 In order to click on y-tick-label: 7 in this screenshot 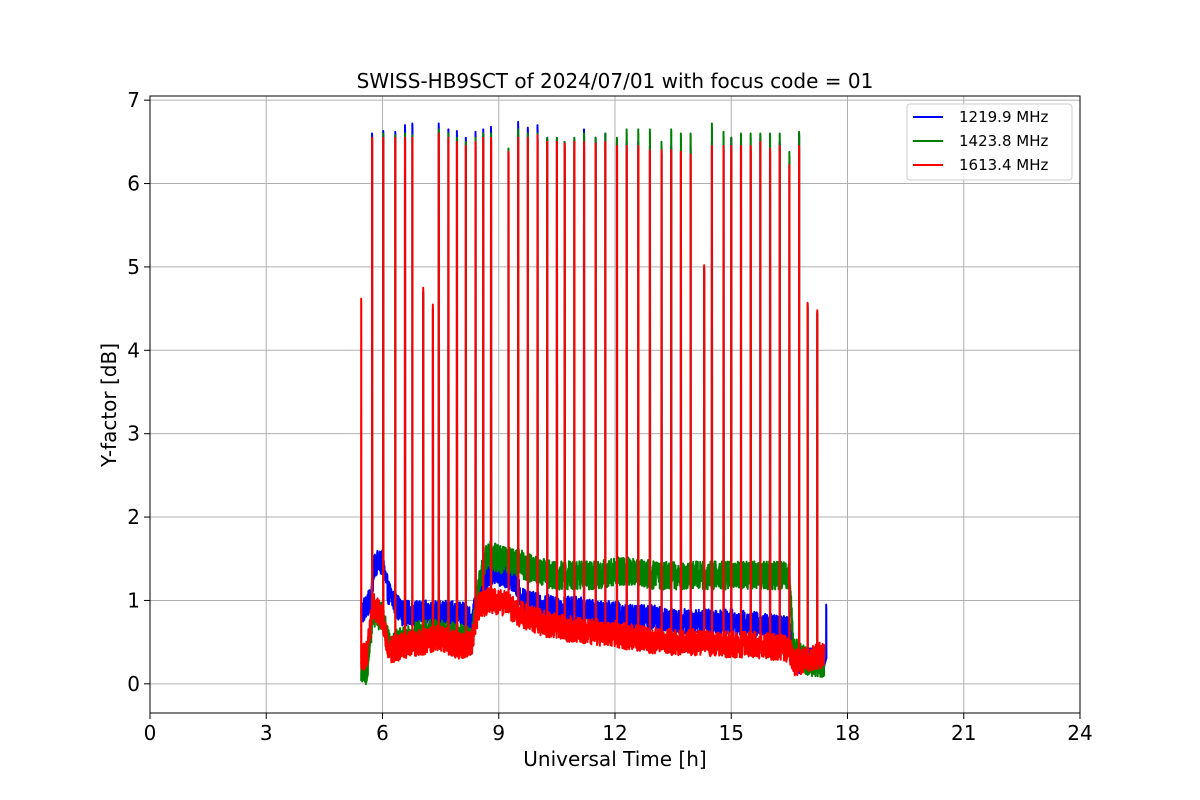, I will do `click(133, 100)`.